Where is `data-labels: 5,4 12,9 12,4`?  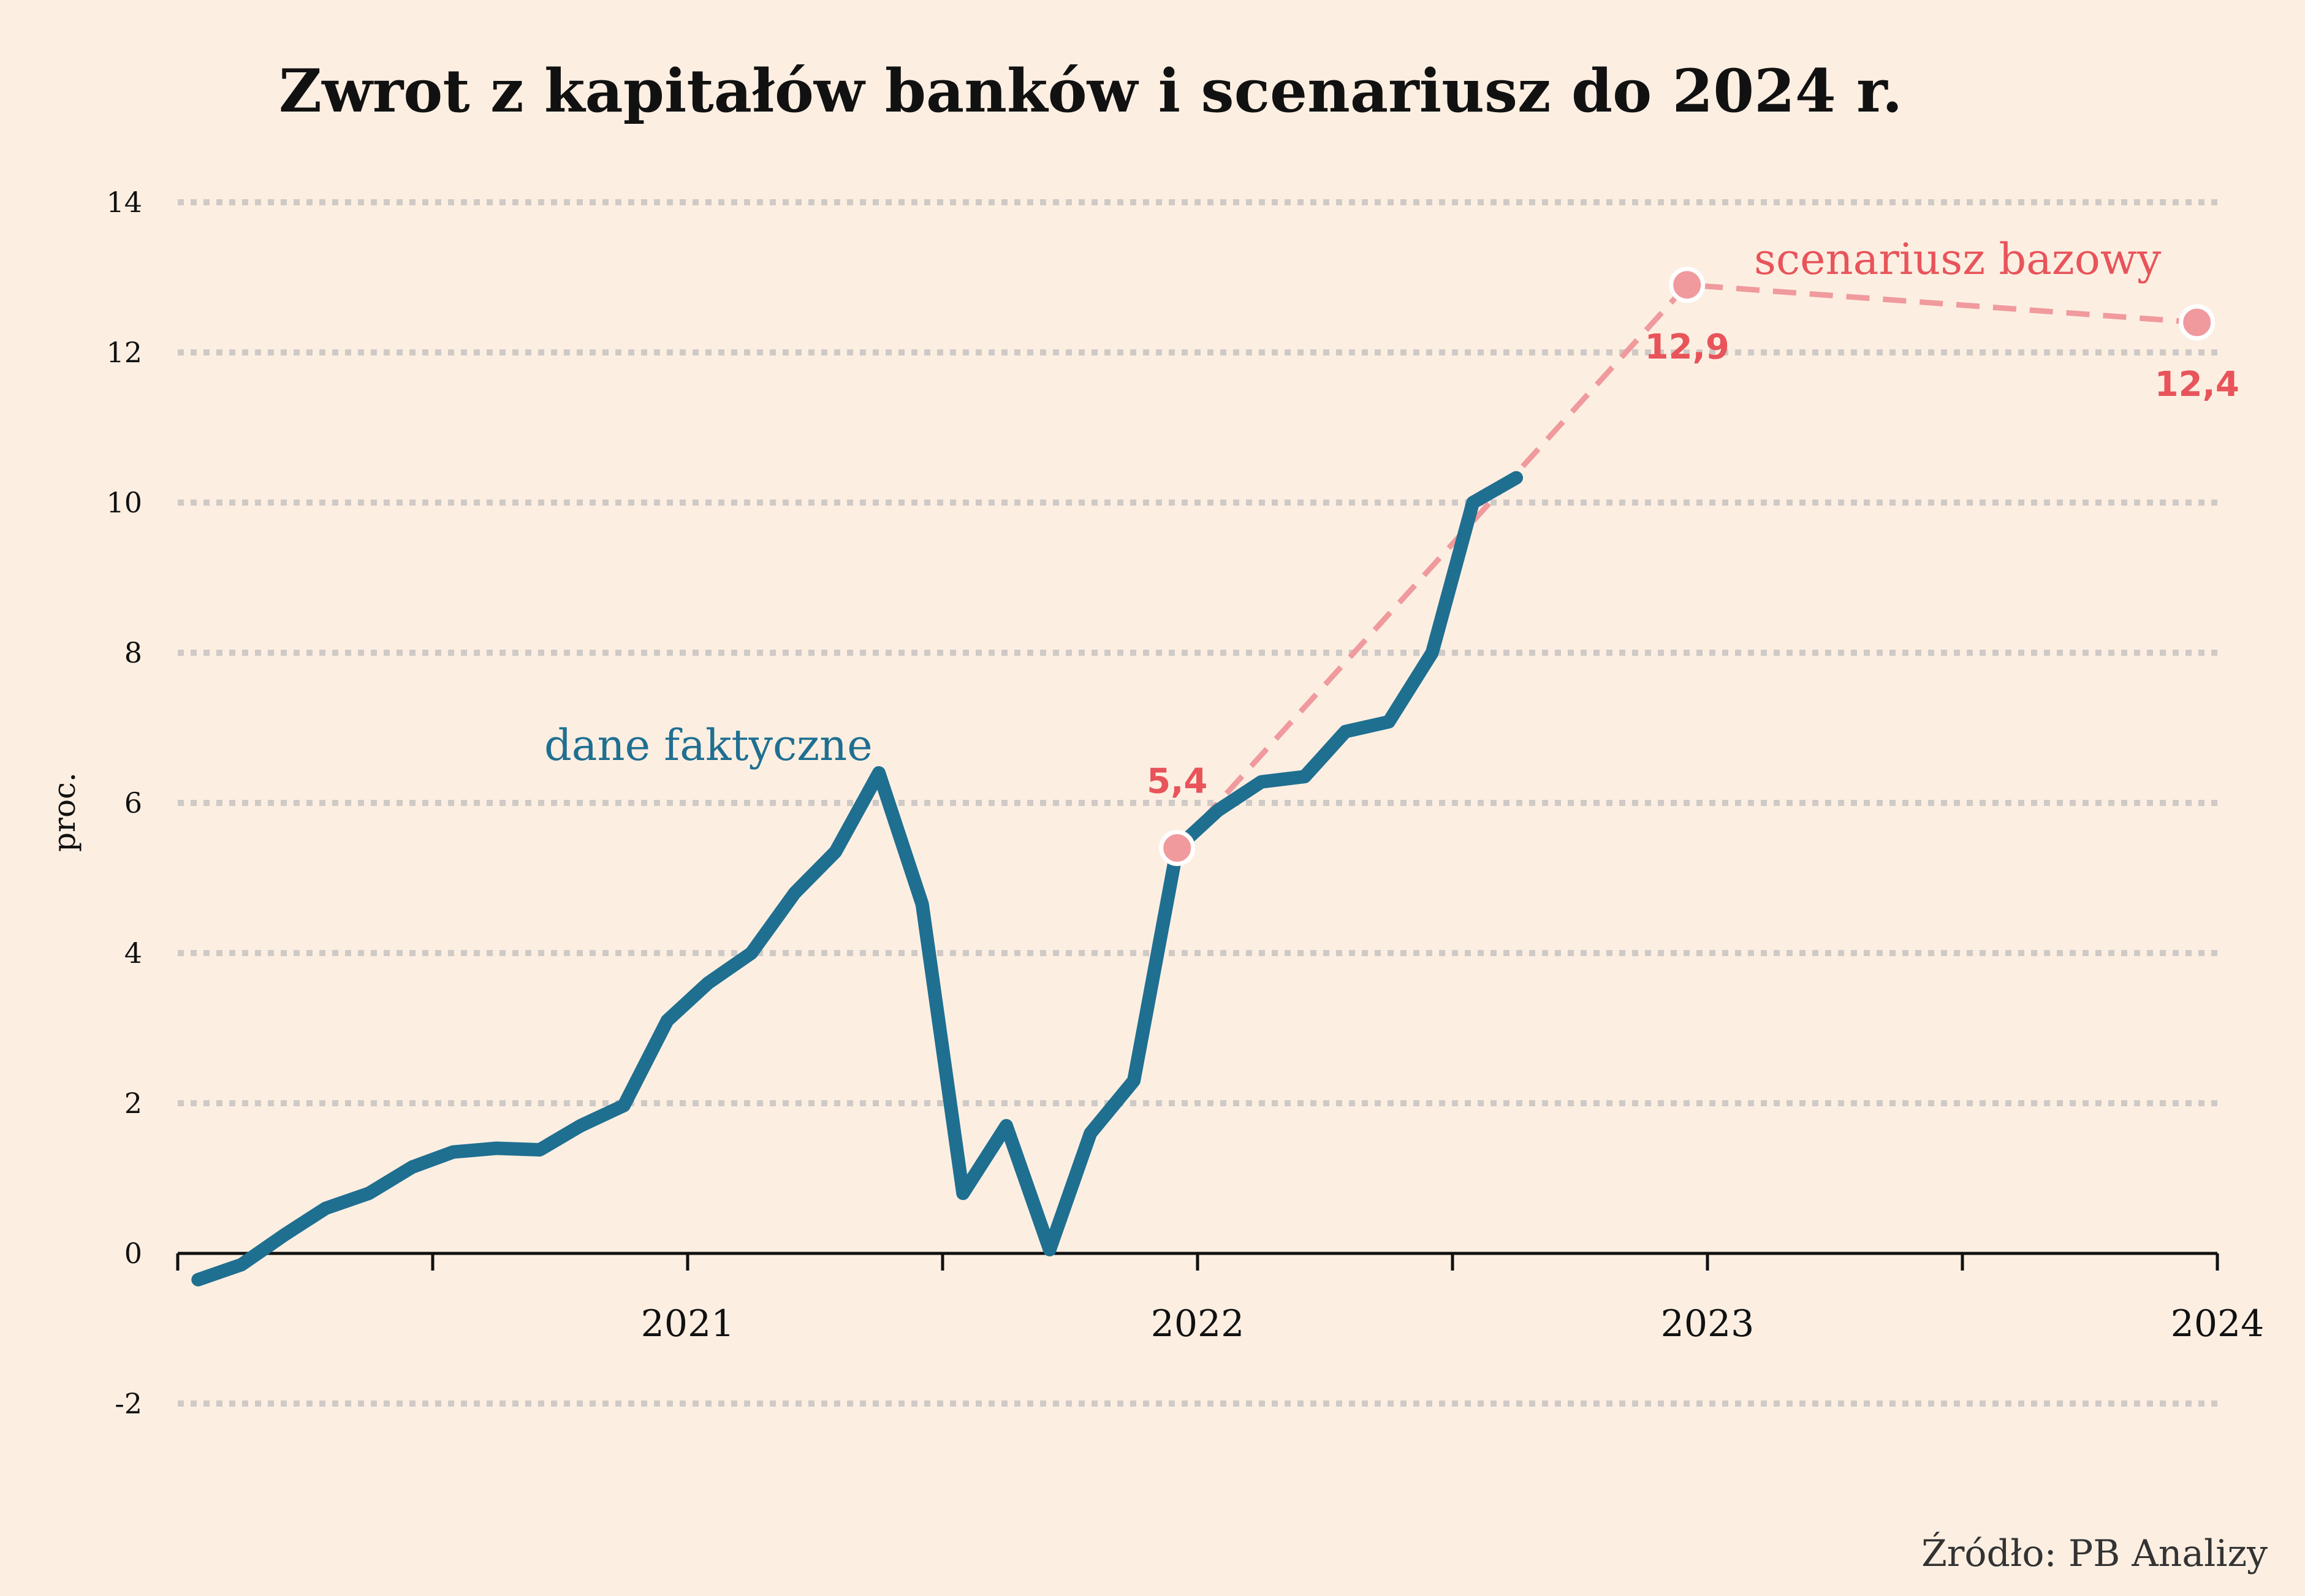 data-labels: 5,4 12,9 12,4 is located at coordinates (1693, 564).